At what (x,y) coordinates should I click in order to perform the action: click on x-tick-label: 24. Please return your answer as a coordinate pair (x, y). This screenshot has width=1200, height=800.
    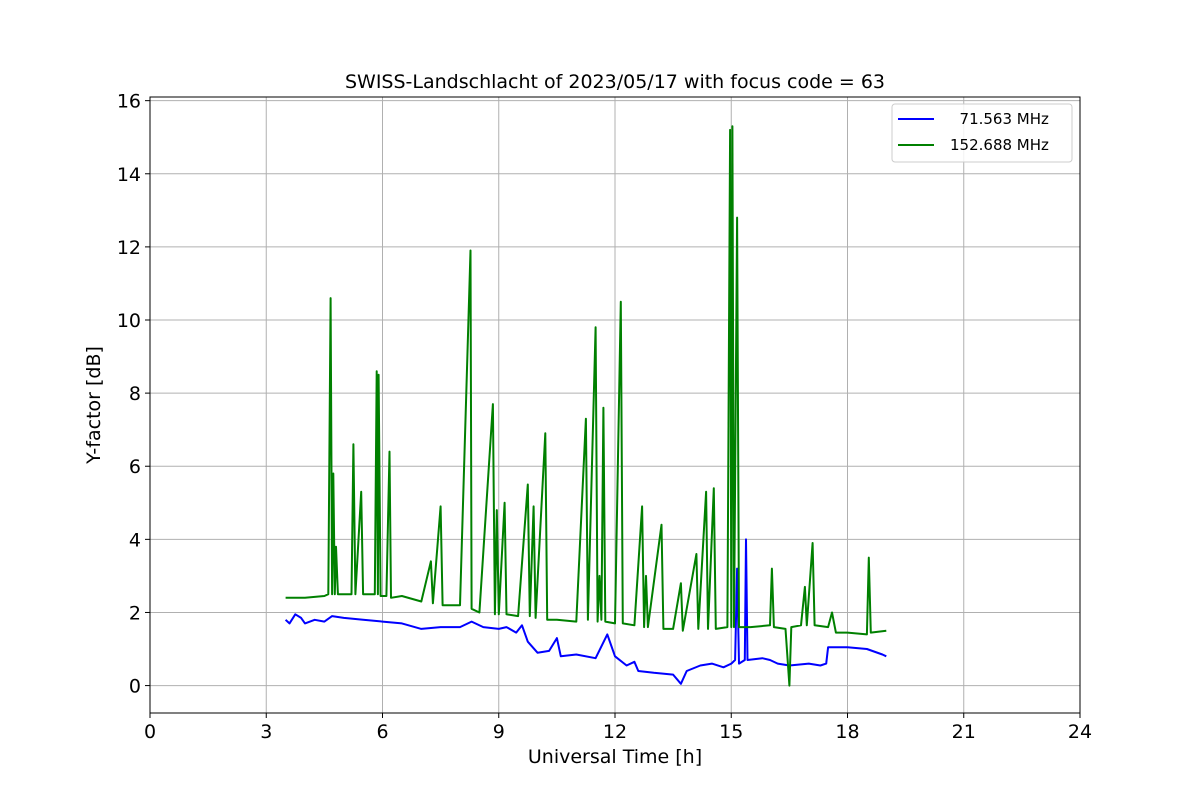
    Looking at the image, I should click on (1080, 732).